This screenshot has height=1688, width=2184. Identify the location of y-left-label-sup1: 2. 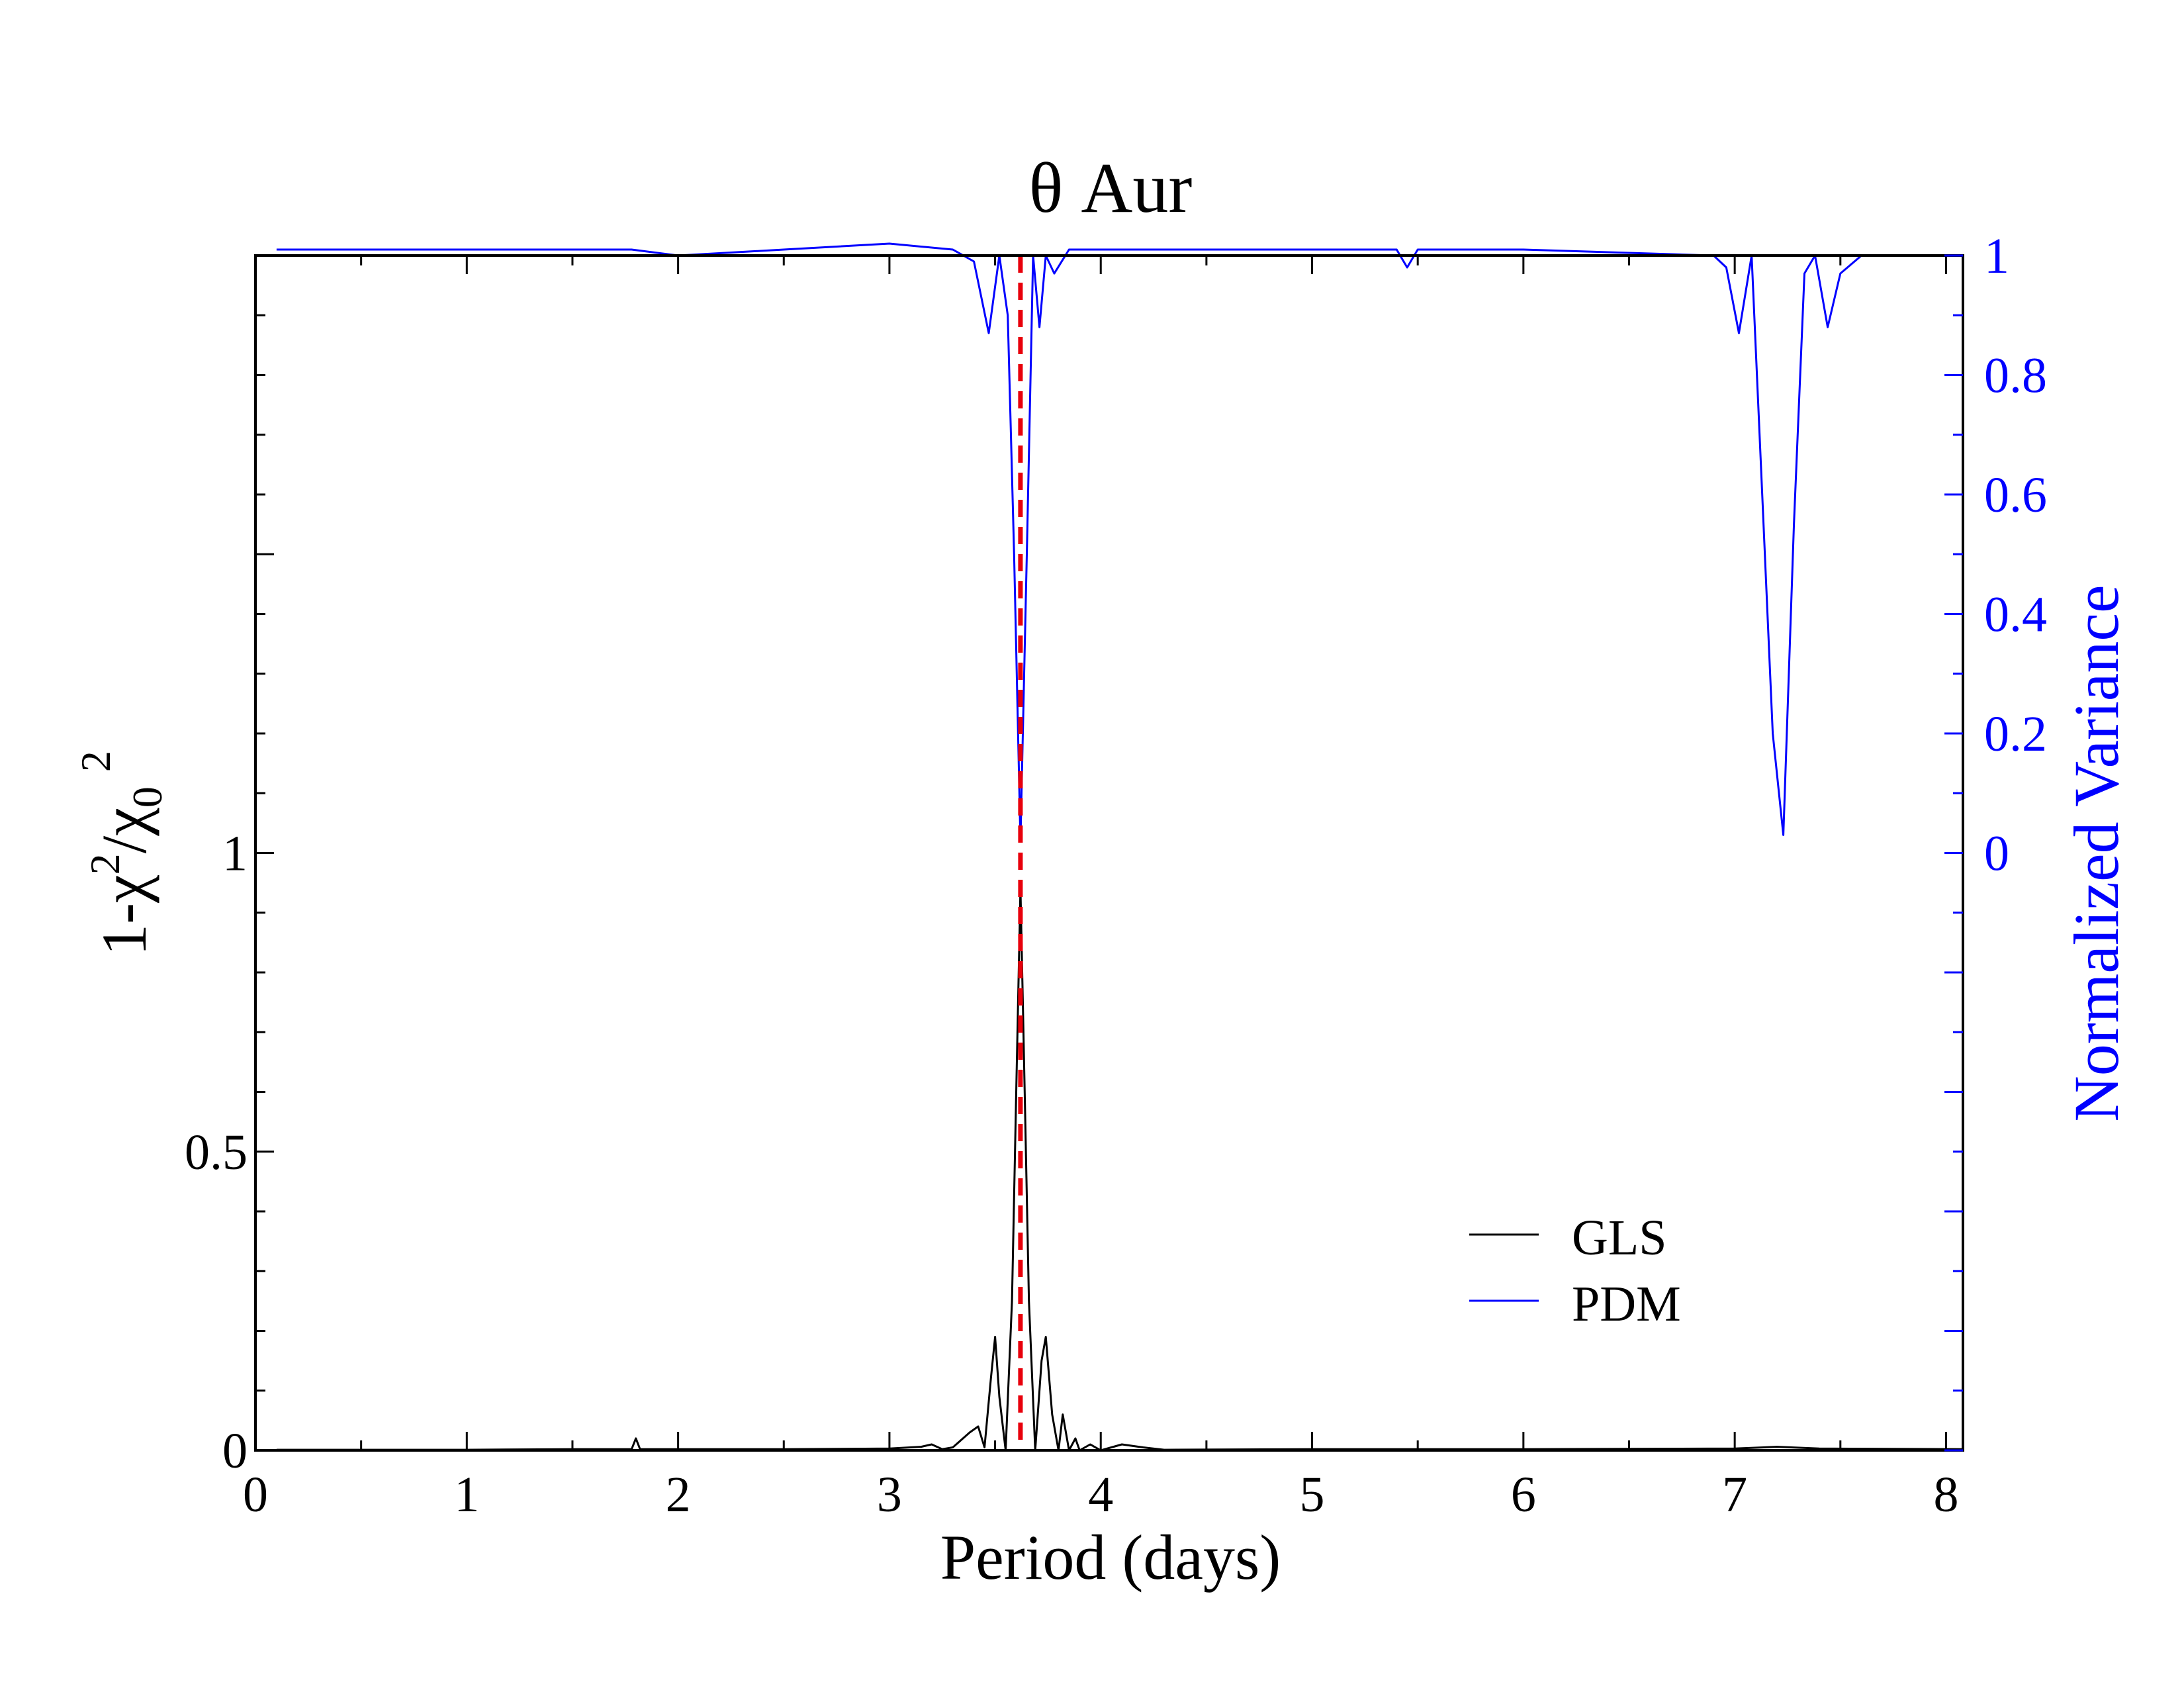
(105, 863).